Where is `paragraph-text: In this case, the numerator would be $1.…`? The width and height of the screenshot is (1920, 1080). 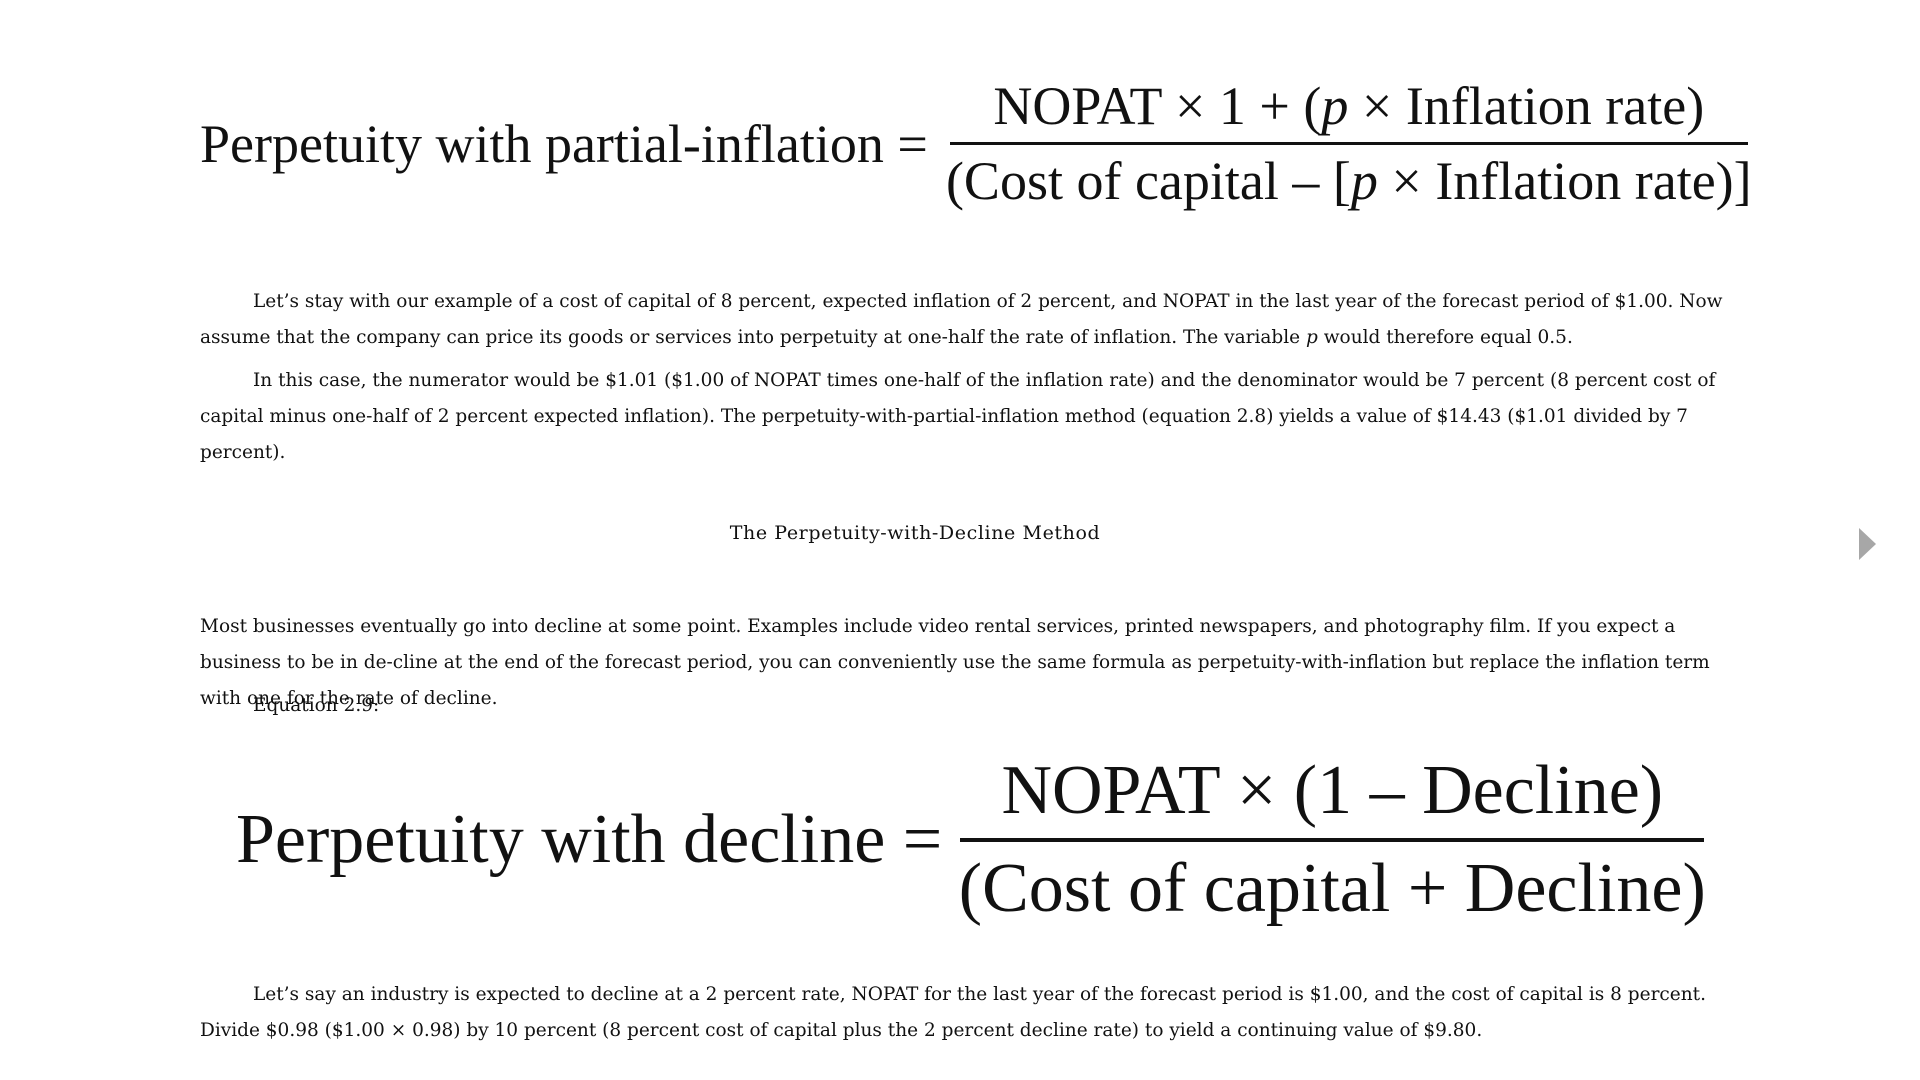 paragraph-text: In this case, the numerator would be $1.… is located at coordinates (958, 416).